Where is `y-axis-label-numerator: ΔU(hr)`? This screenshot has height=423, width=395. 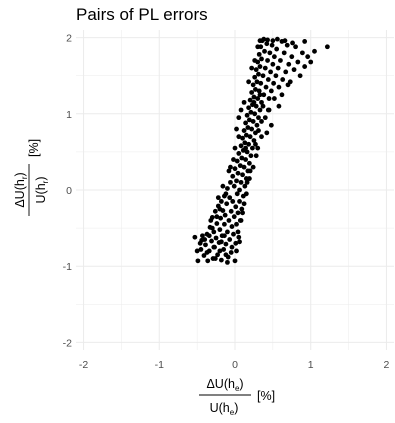 y-axis-label-numerator: ΔU(hr) is located at coordinates (21, 189).